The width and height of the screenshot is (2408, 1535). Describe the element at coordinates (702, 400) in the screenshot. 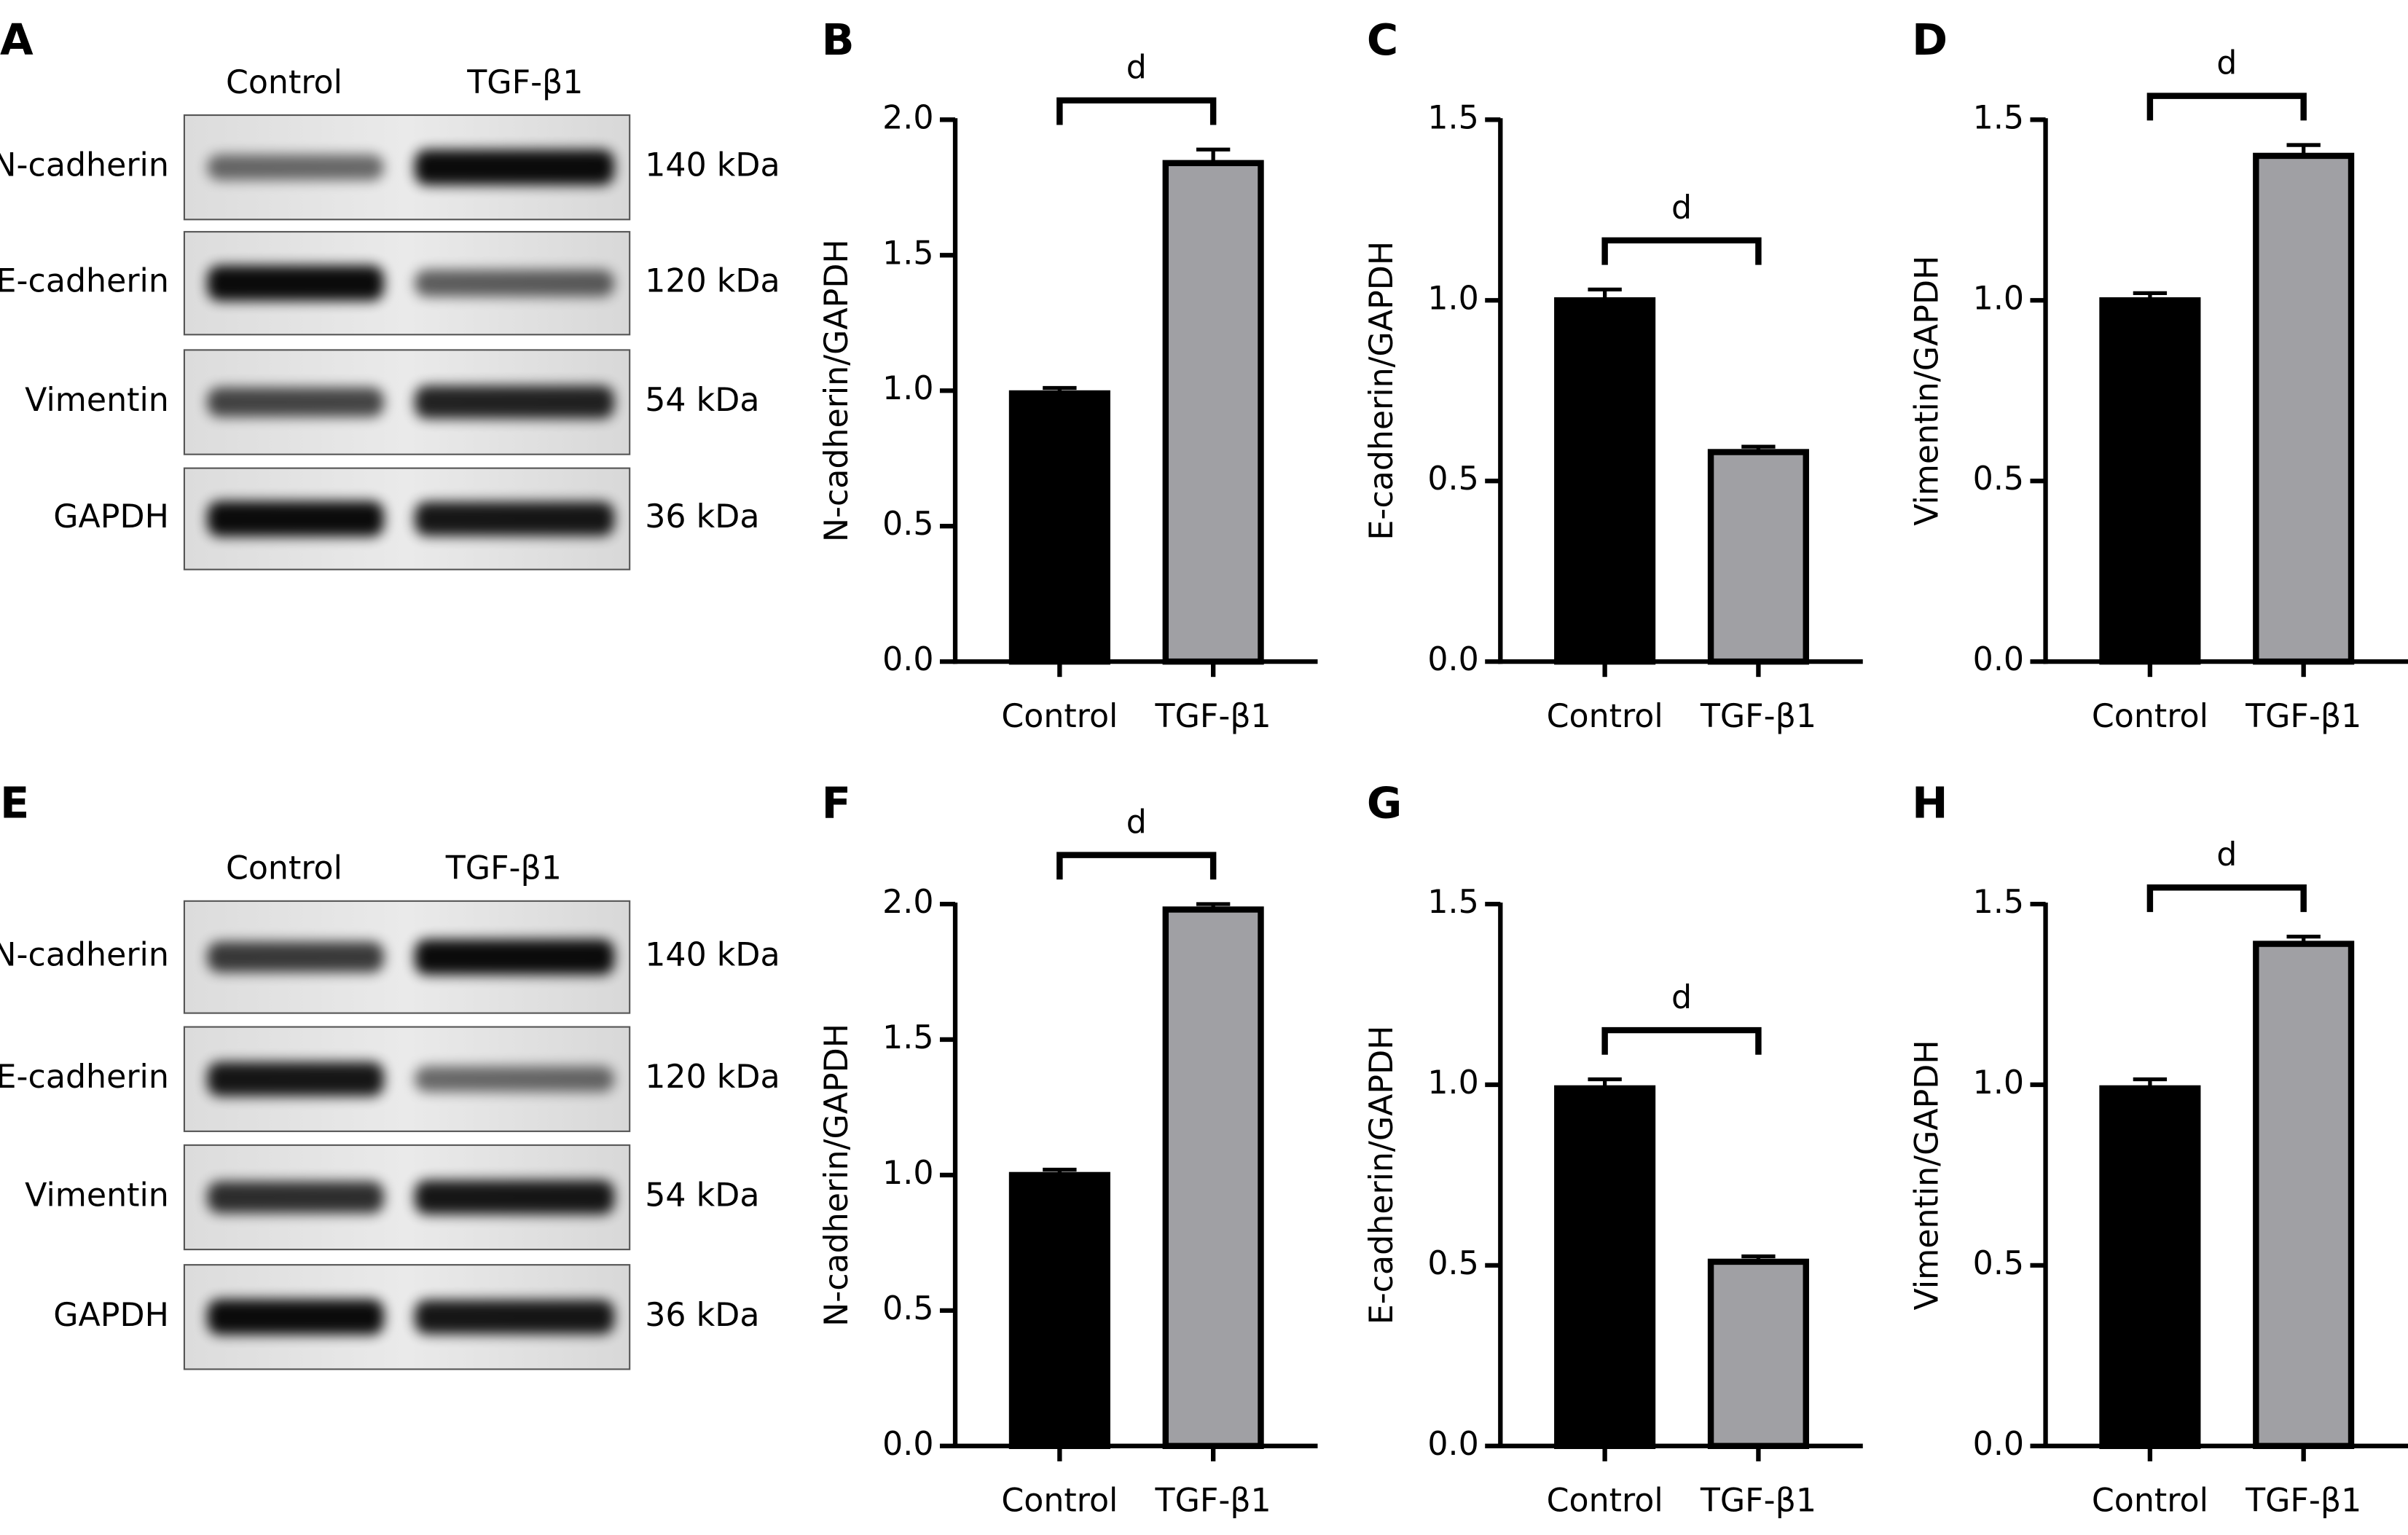

I see `size-label: 54 kDa` at that location.